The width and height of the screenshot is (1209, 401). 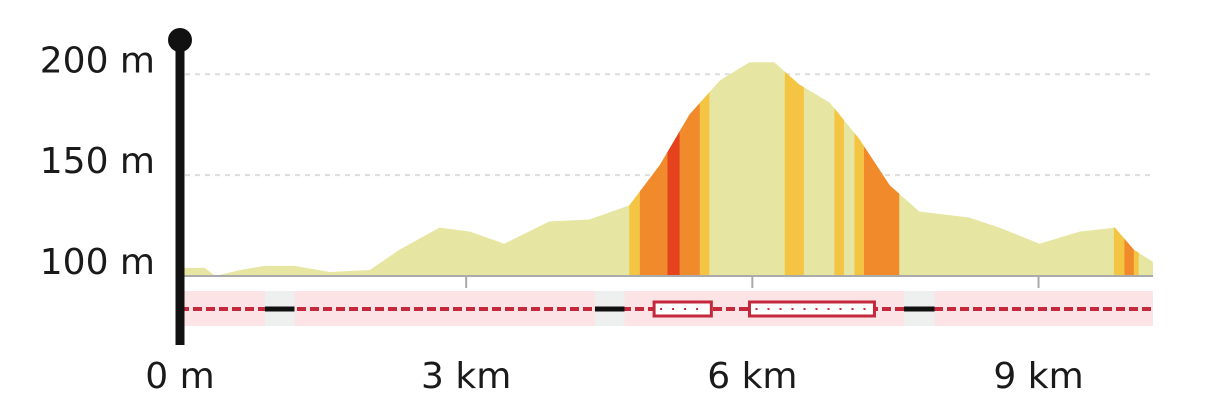 I want to click on y-axis-cap, so click(x=180, y=40).